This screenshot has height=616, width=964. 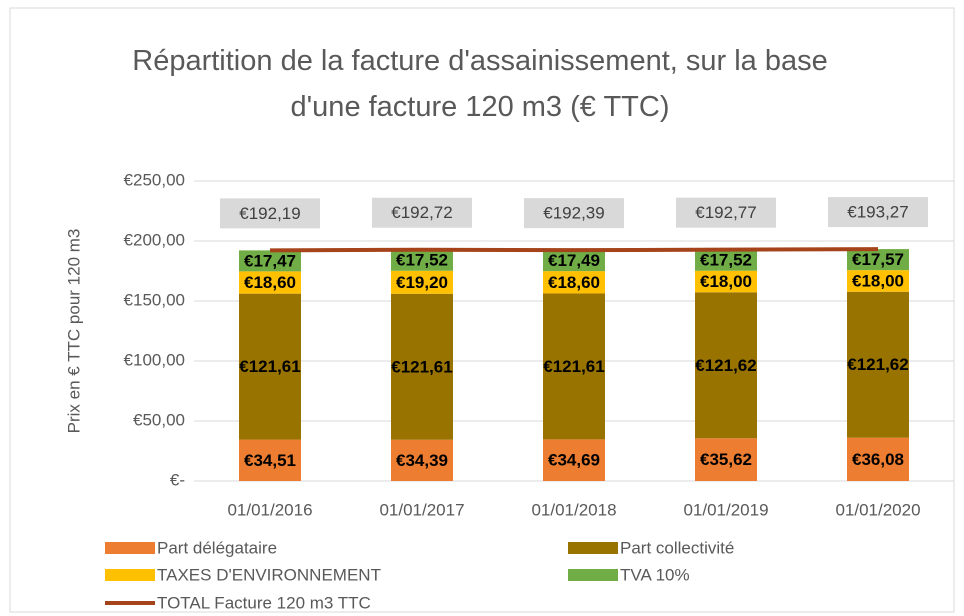 I want to click on total-label: €192,77, so click(x=725, y=212).